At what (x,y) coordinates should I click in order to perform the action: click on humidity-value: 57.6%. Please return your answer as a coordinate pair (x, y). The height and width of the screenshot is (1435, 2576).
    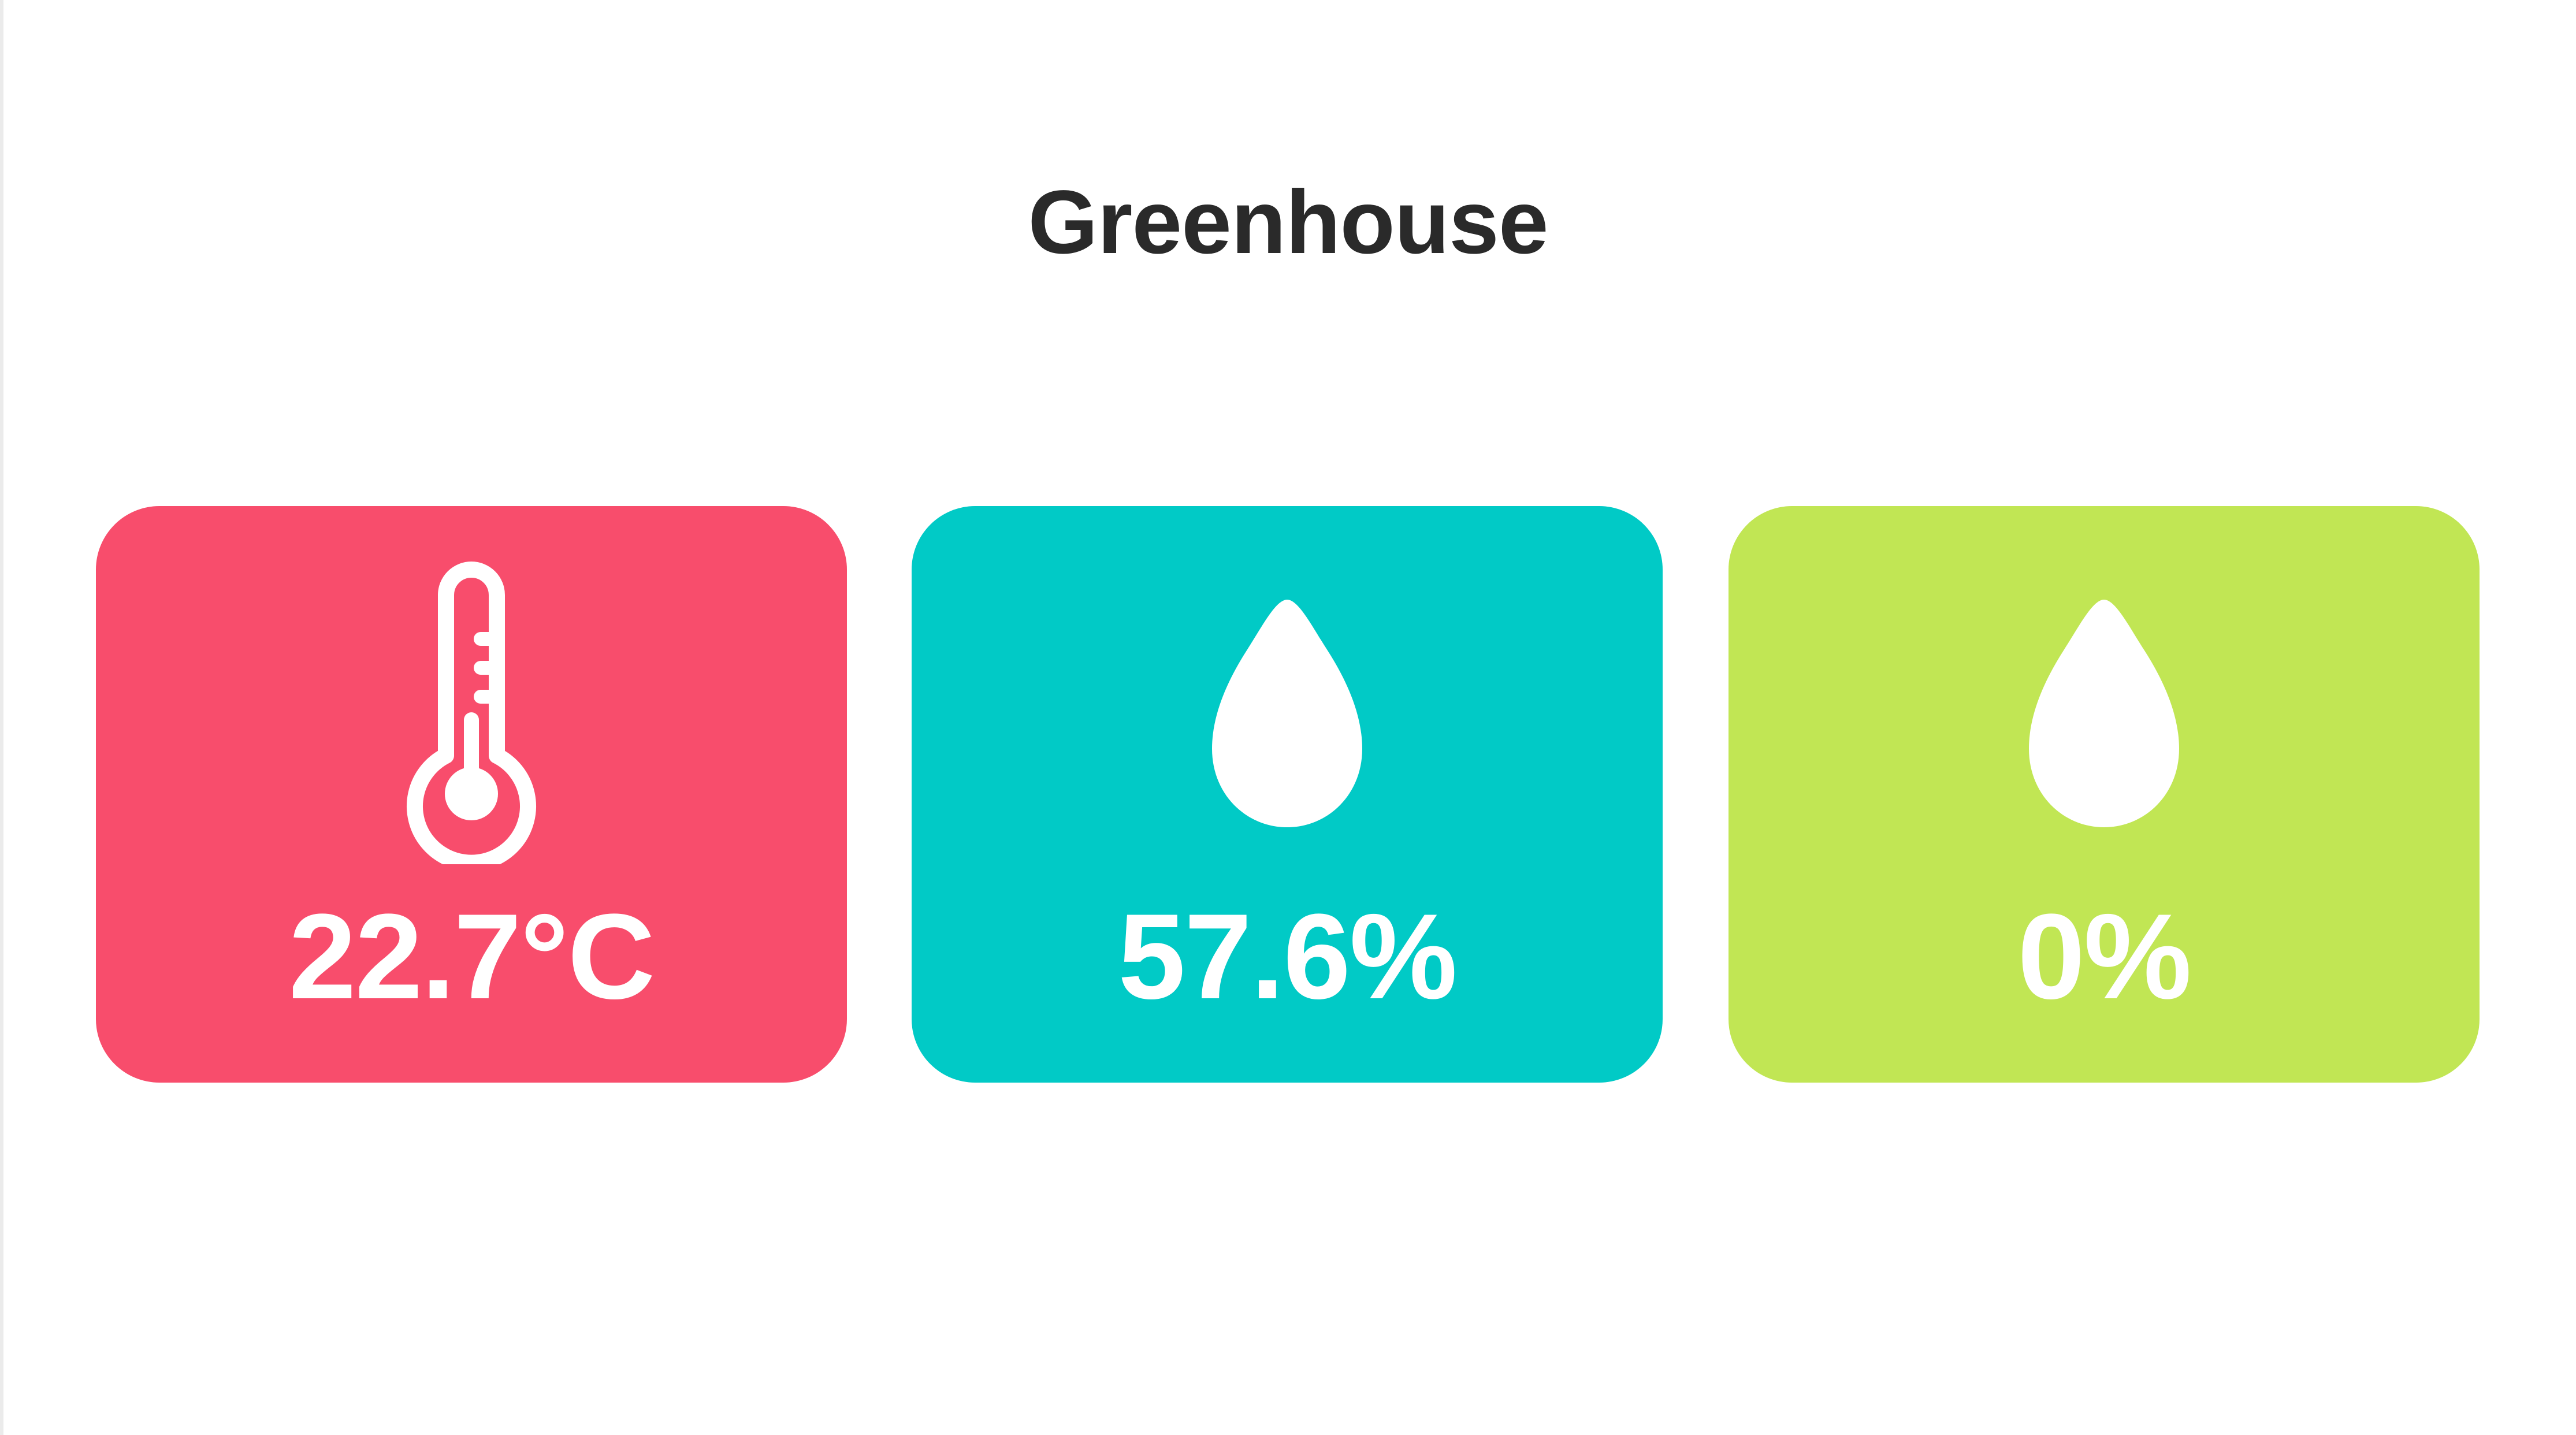
    Looking at the image, I should click on (1287, 956).